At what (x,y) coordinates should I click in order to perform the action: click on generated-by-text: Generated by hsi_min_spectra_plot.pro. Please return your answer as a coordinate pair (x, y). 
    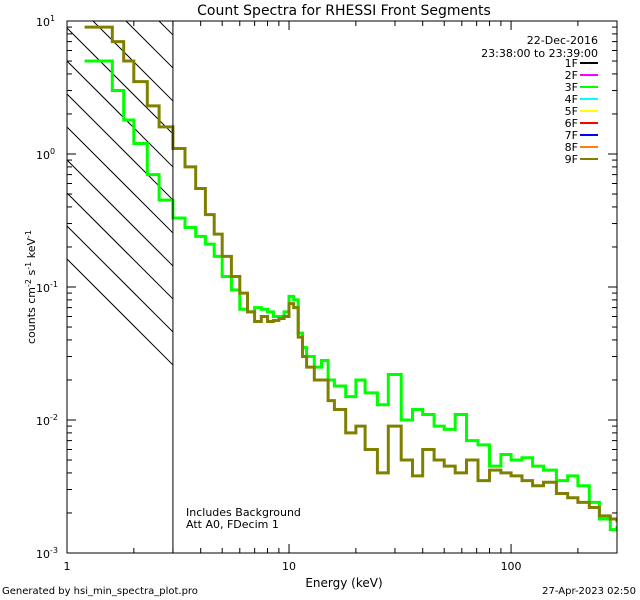
    Looking at the image, I should click on (100, 591).